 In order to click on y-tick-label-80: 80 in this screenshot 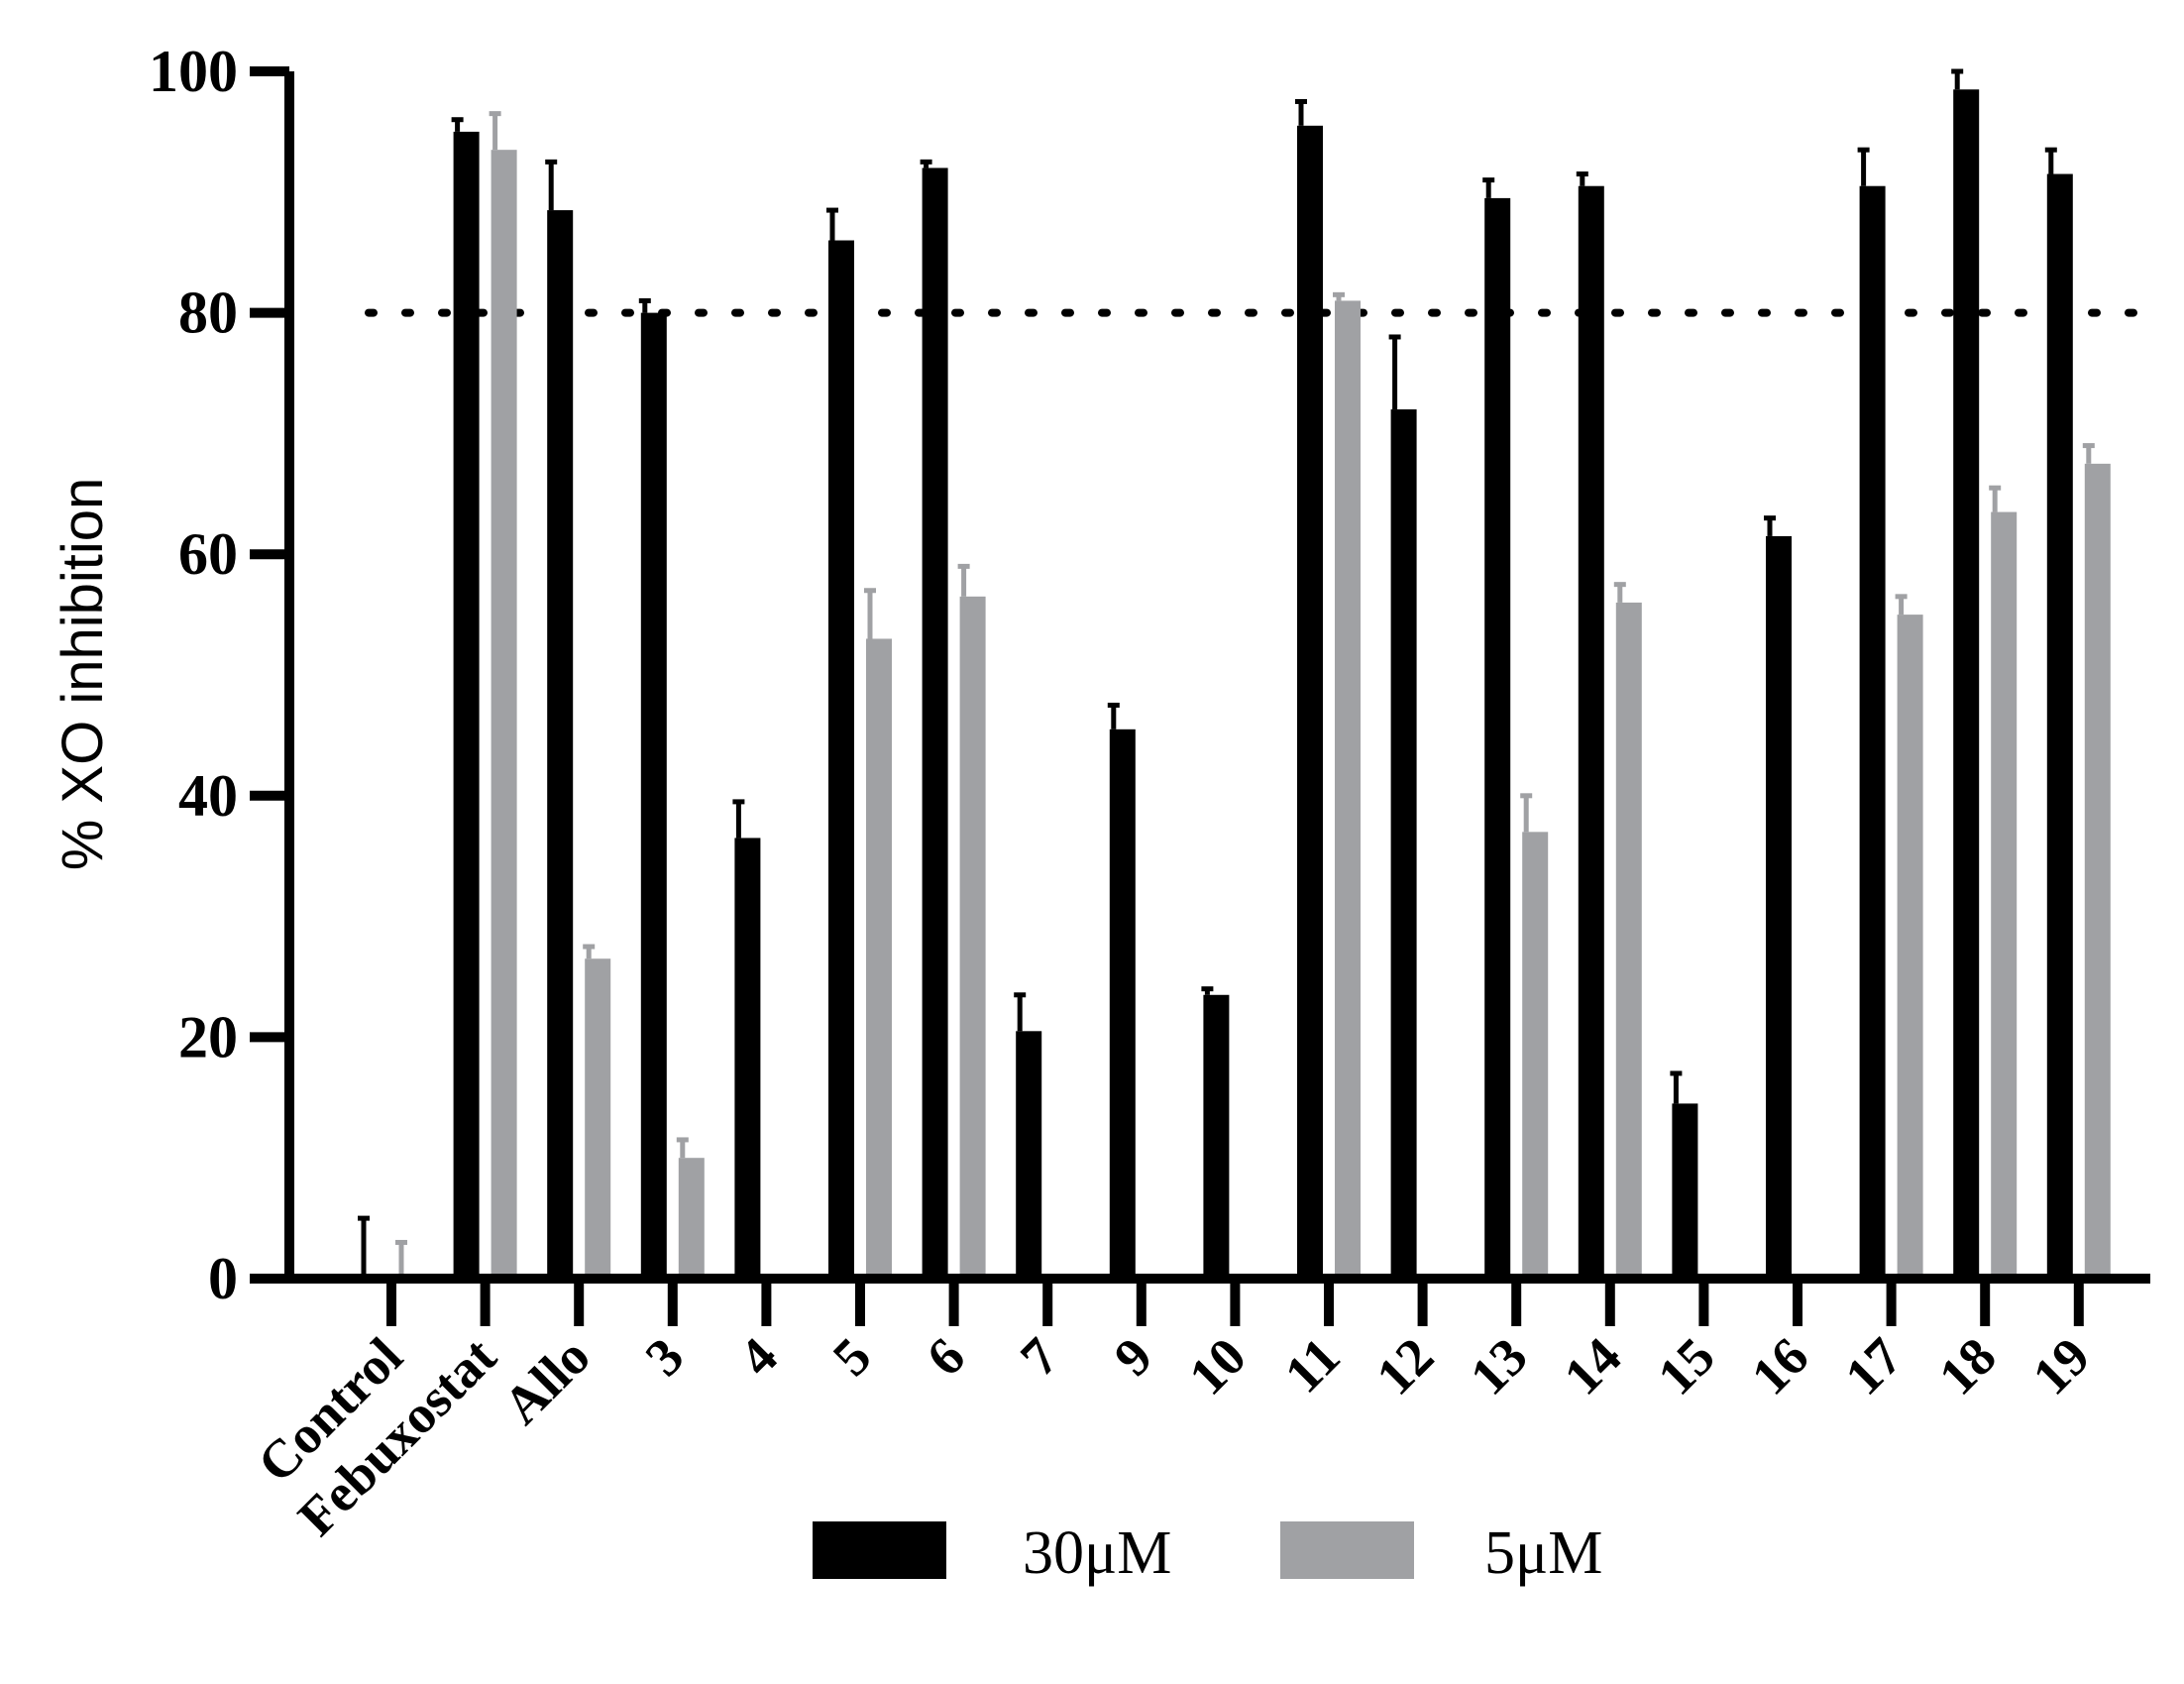, I will do `click(208, 313)`.